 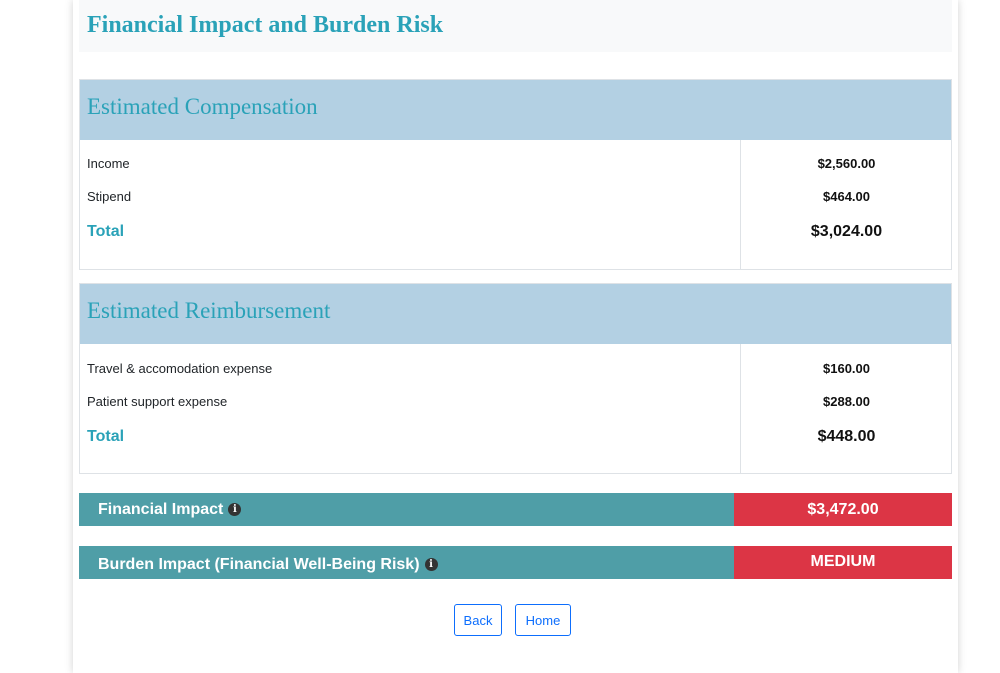 What do you see at coordinates (846, 231) in the screenshot?
I see `compensation-total-value: $3,024.00` at bounding box center [846, 231].